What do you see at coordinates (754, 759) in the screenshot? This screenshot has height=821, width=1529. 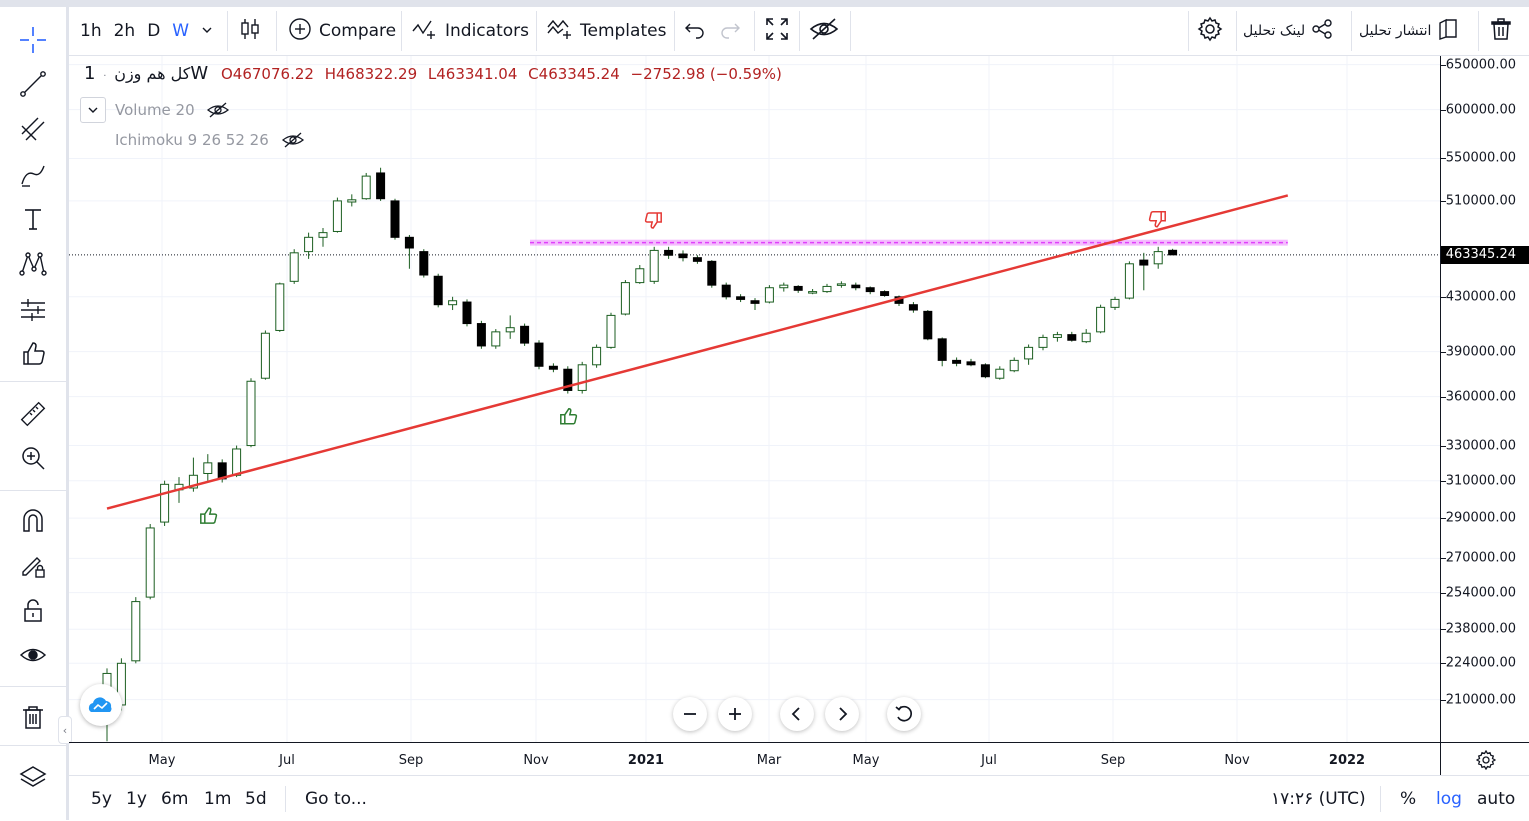 I see `time-axis: May Jul Sep Nov 2021 Mar May Jul Sep Nov 2022` at bounding box center [754, 759].